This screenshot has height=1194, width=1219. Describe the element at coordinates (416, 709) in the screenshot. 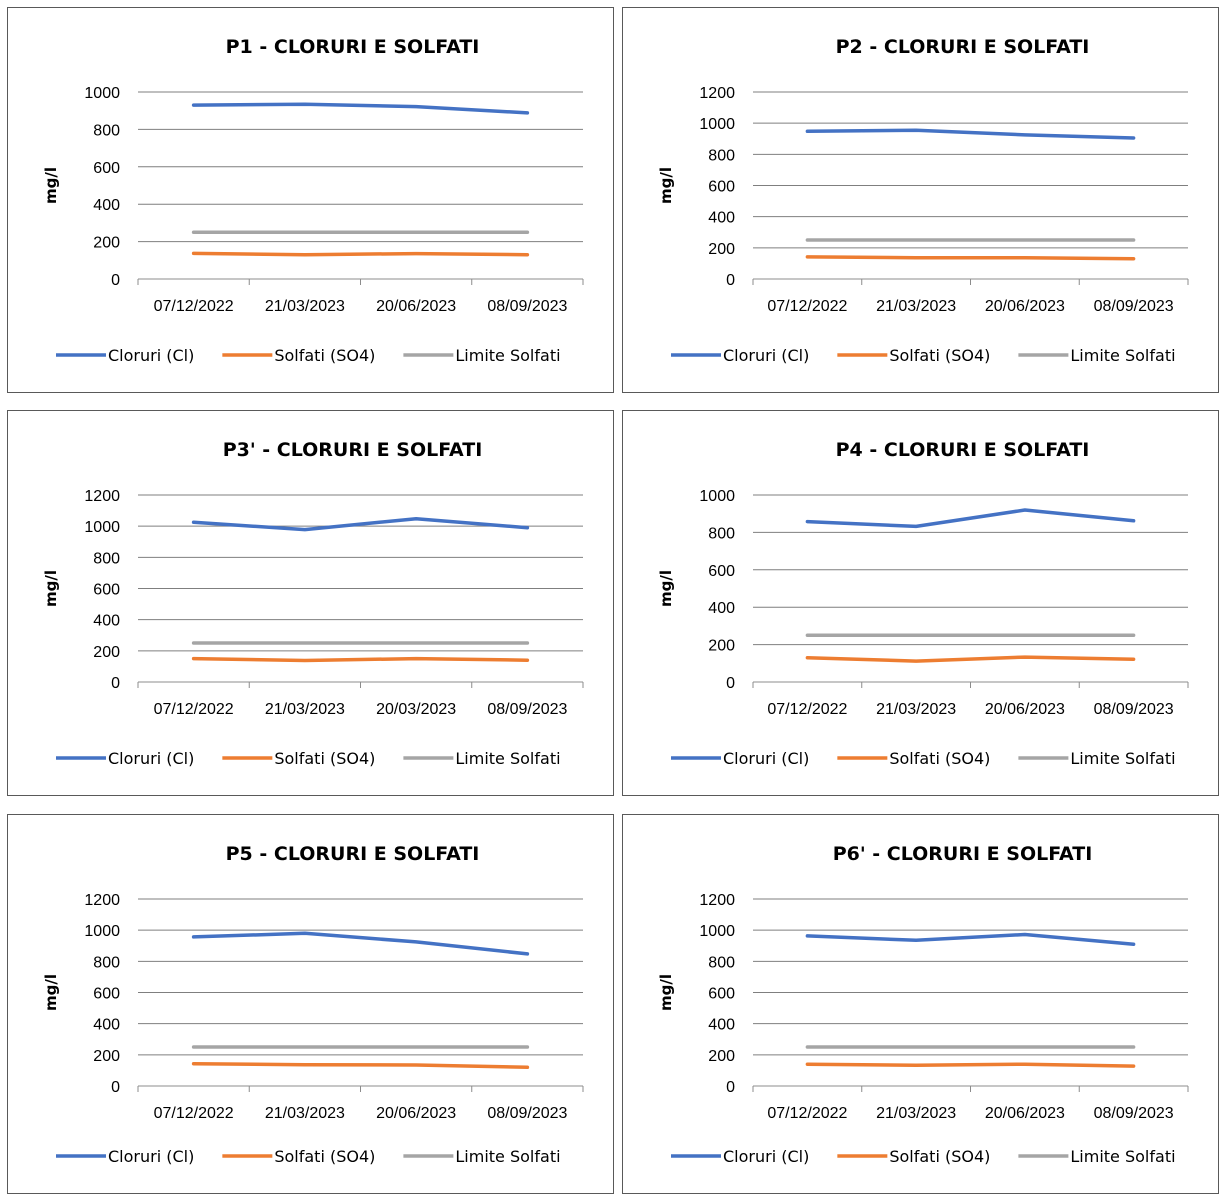

I see `x-tick-label: 20/03/2023` at that location.